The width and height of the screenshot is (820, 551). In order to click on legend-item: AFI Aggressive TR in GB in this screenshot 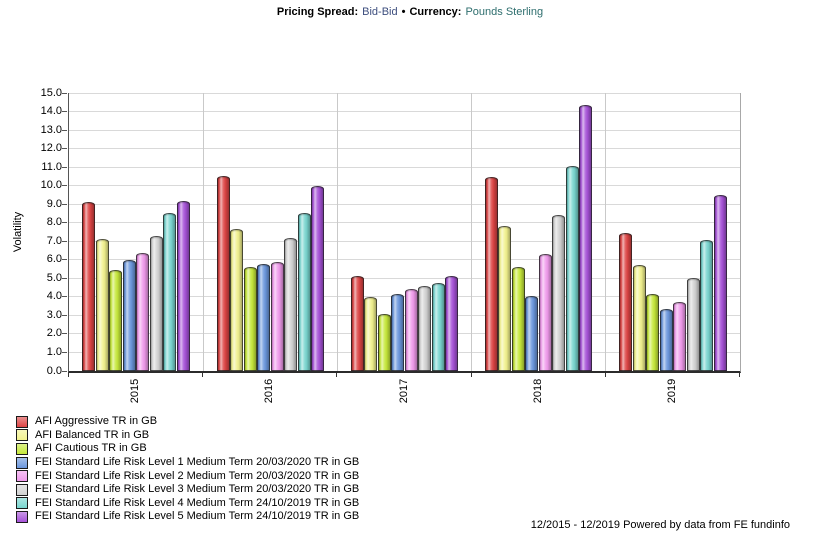, I will do `click(187, 422)`.